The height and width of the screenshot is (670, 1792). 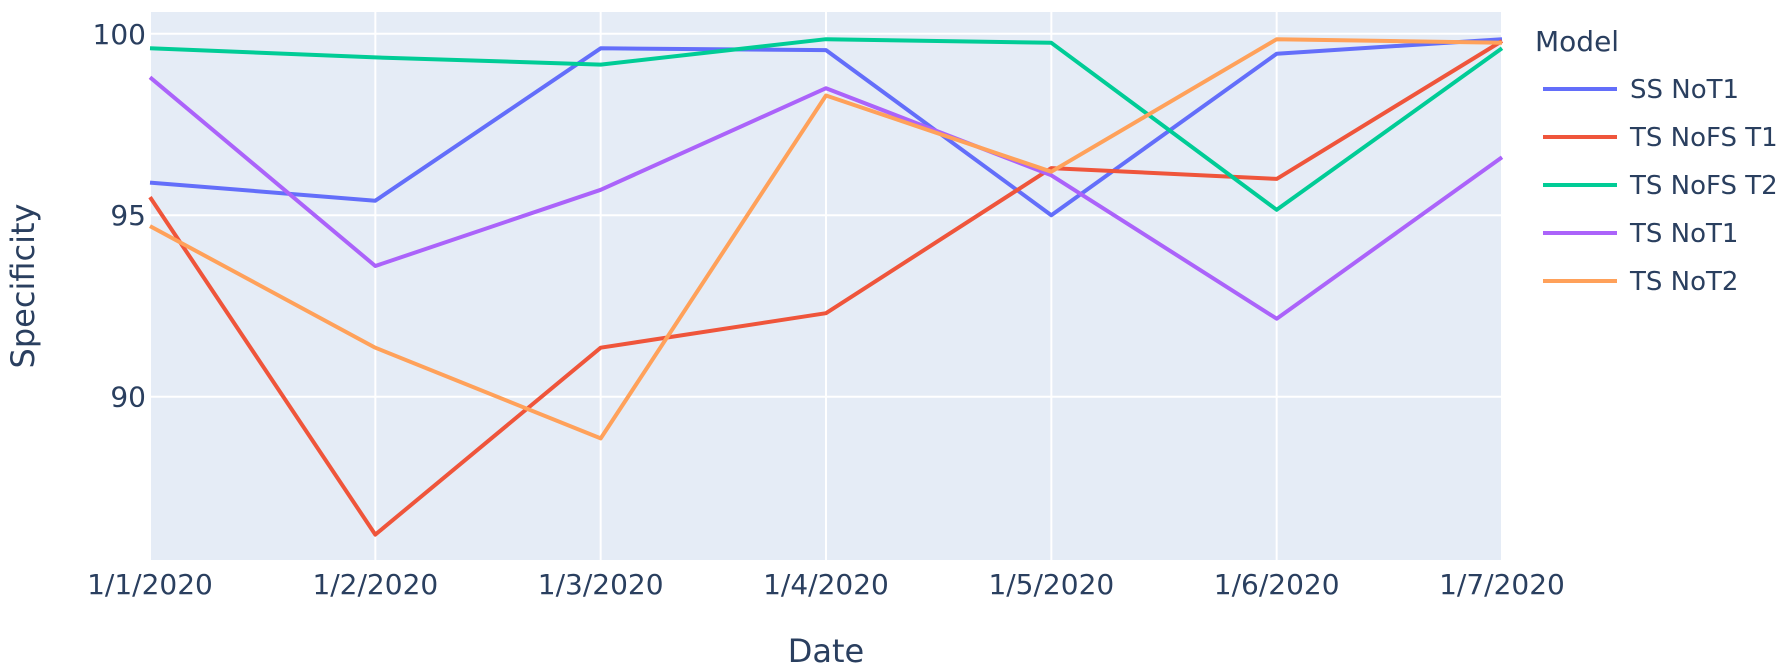 What do you see at coordinates (1683, 234) in the screenshot?
I see `legend-label: TS NoT1` at bounding box center [1683, 234].